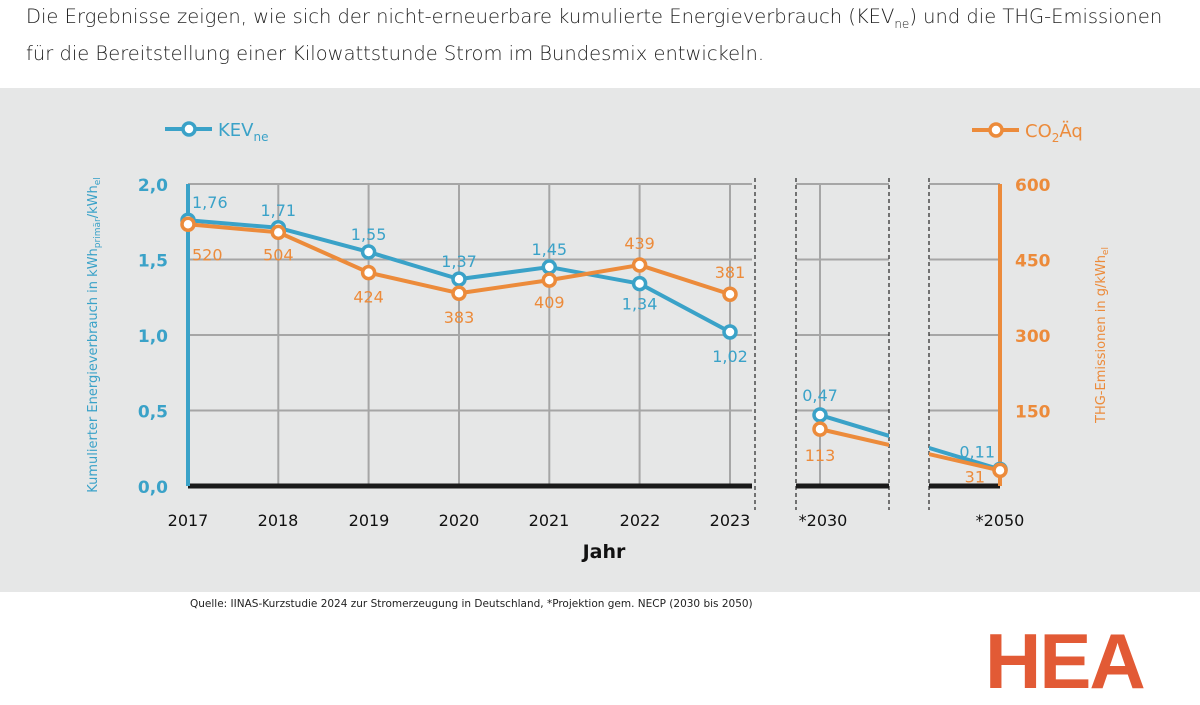  Describe the element at coordinates (730, 520) in the screenshot. I see `x-tick-label: 2023` at that location.